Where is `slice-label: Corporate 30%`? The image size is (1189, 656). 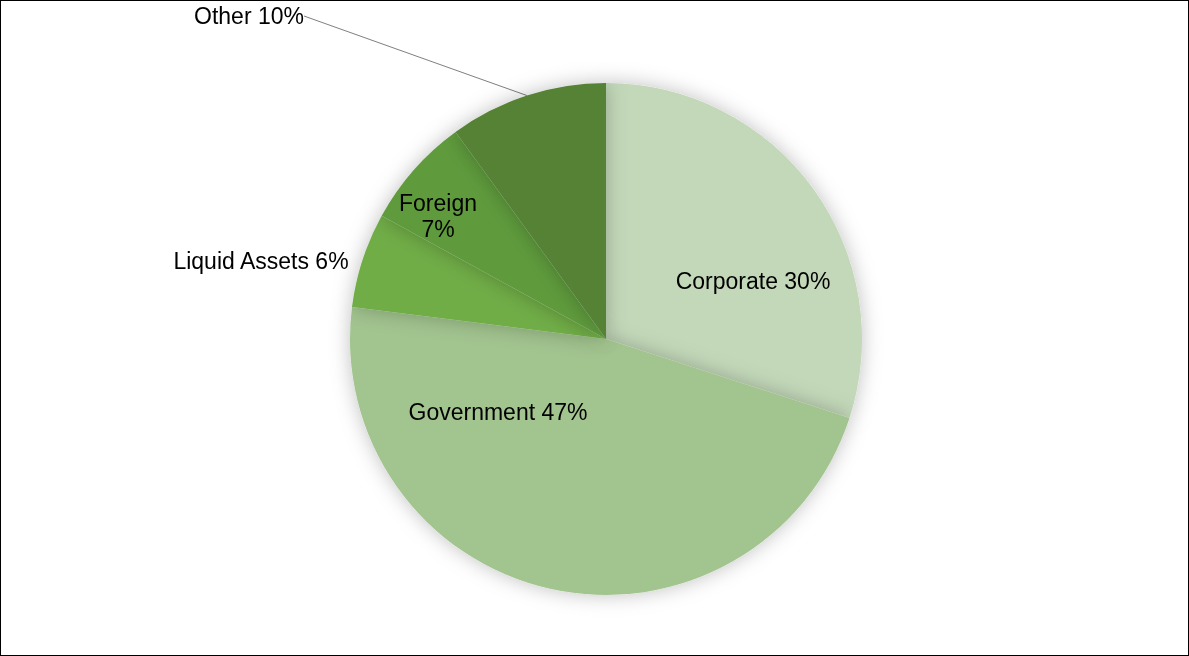 slice-label: Corporate 30% is located at coordinates (753, 281).